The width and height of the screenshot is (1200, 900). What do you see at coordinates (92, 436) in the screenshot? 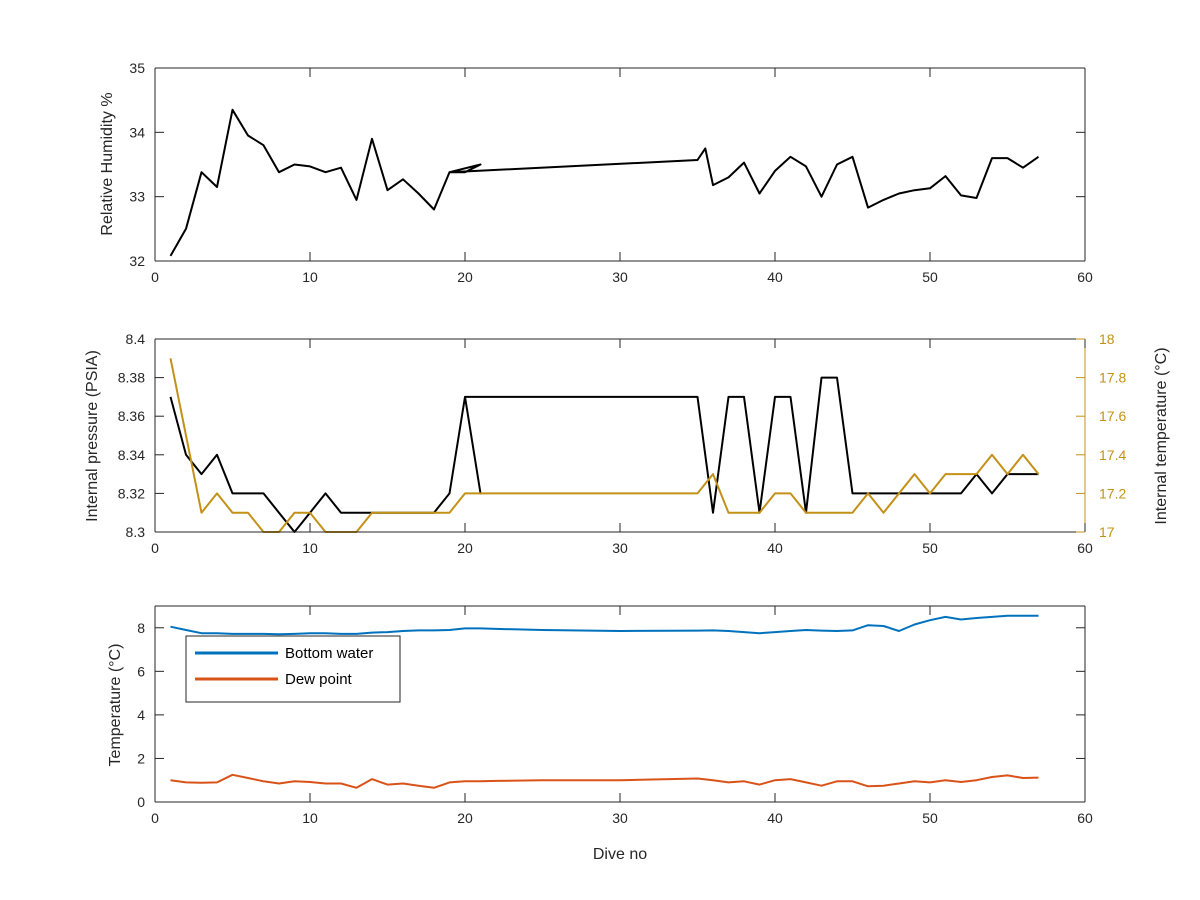
I see `pressure-ylabel: Internal pressure (PSIA)` at bounding box center [92, 436].